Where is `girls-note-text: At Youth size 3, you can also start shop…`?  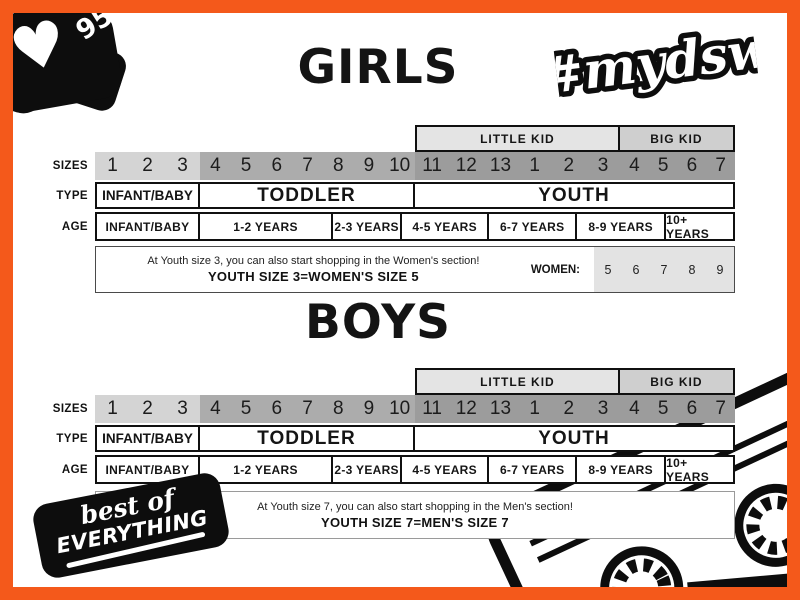 girls-note-text: At Youth size 3, you can also start shop… is located at coordinates (313, 269).